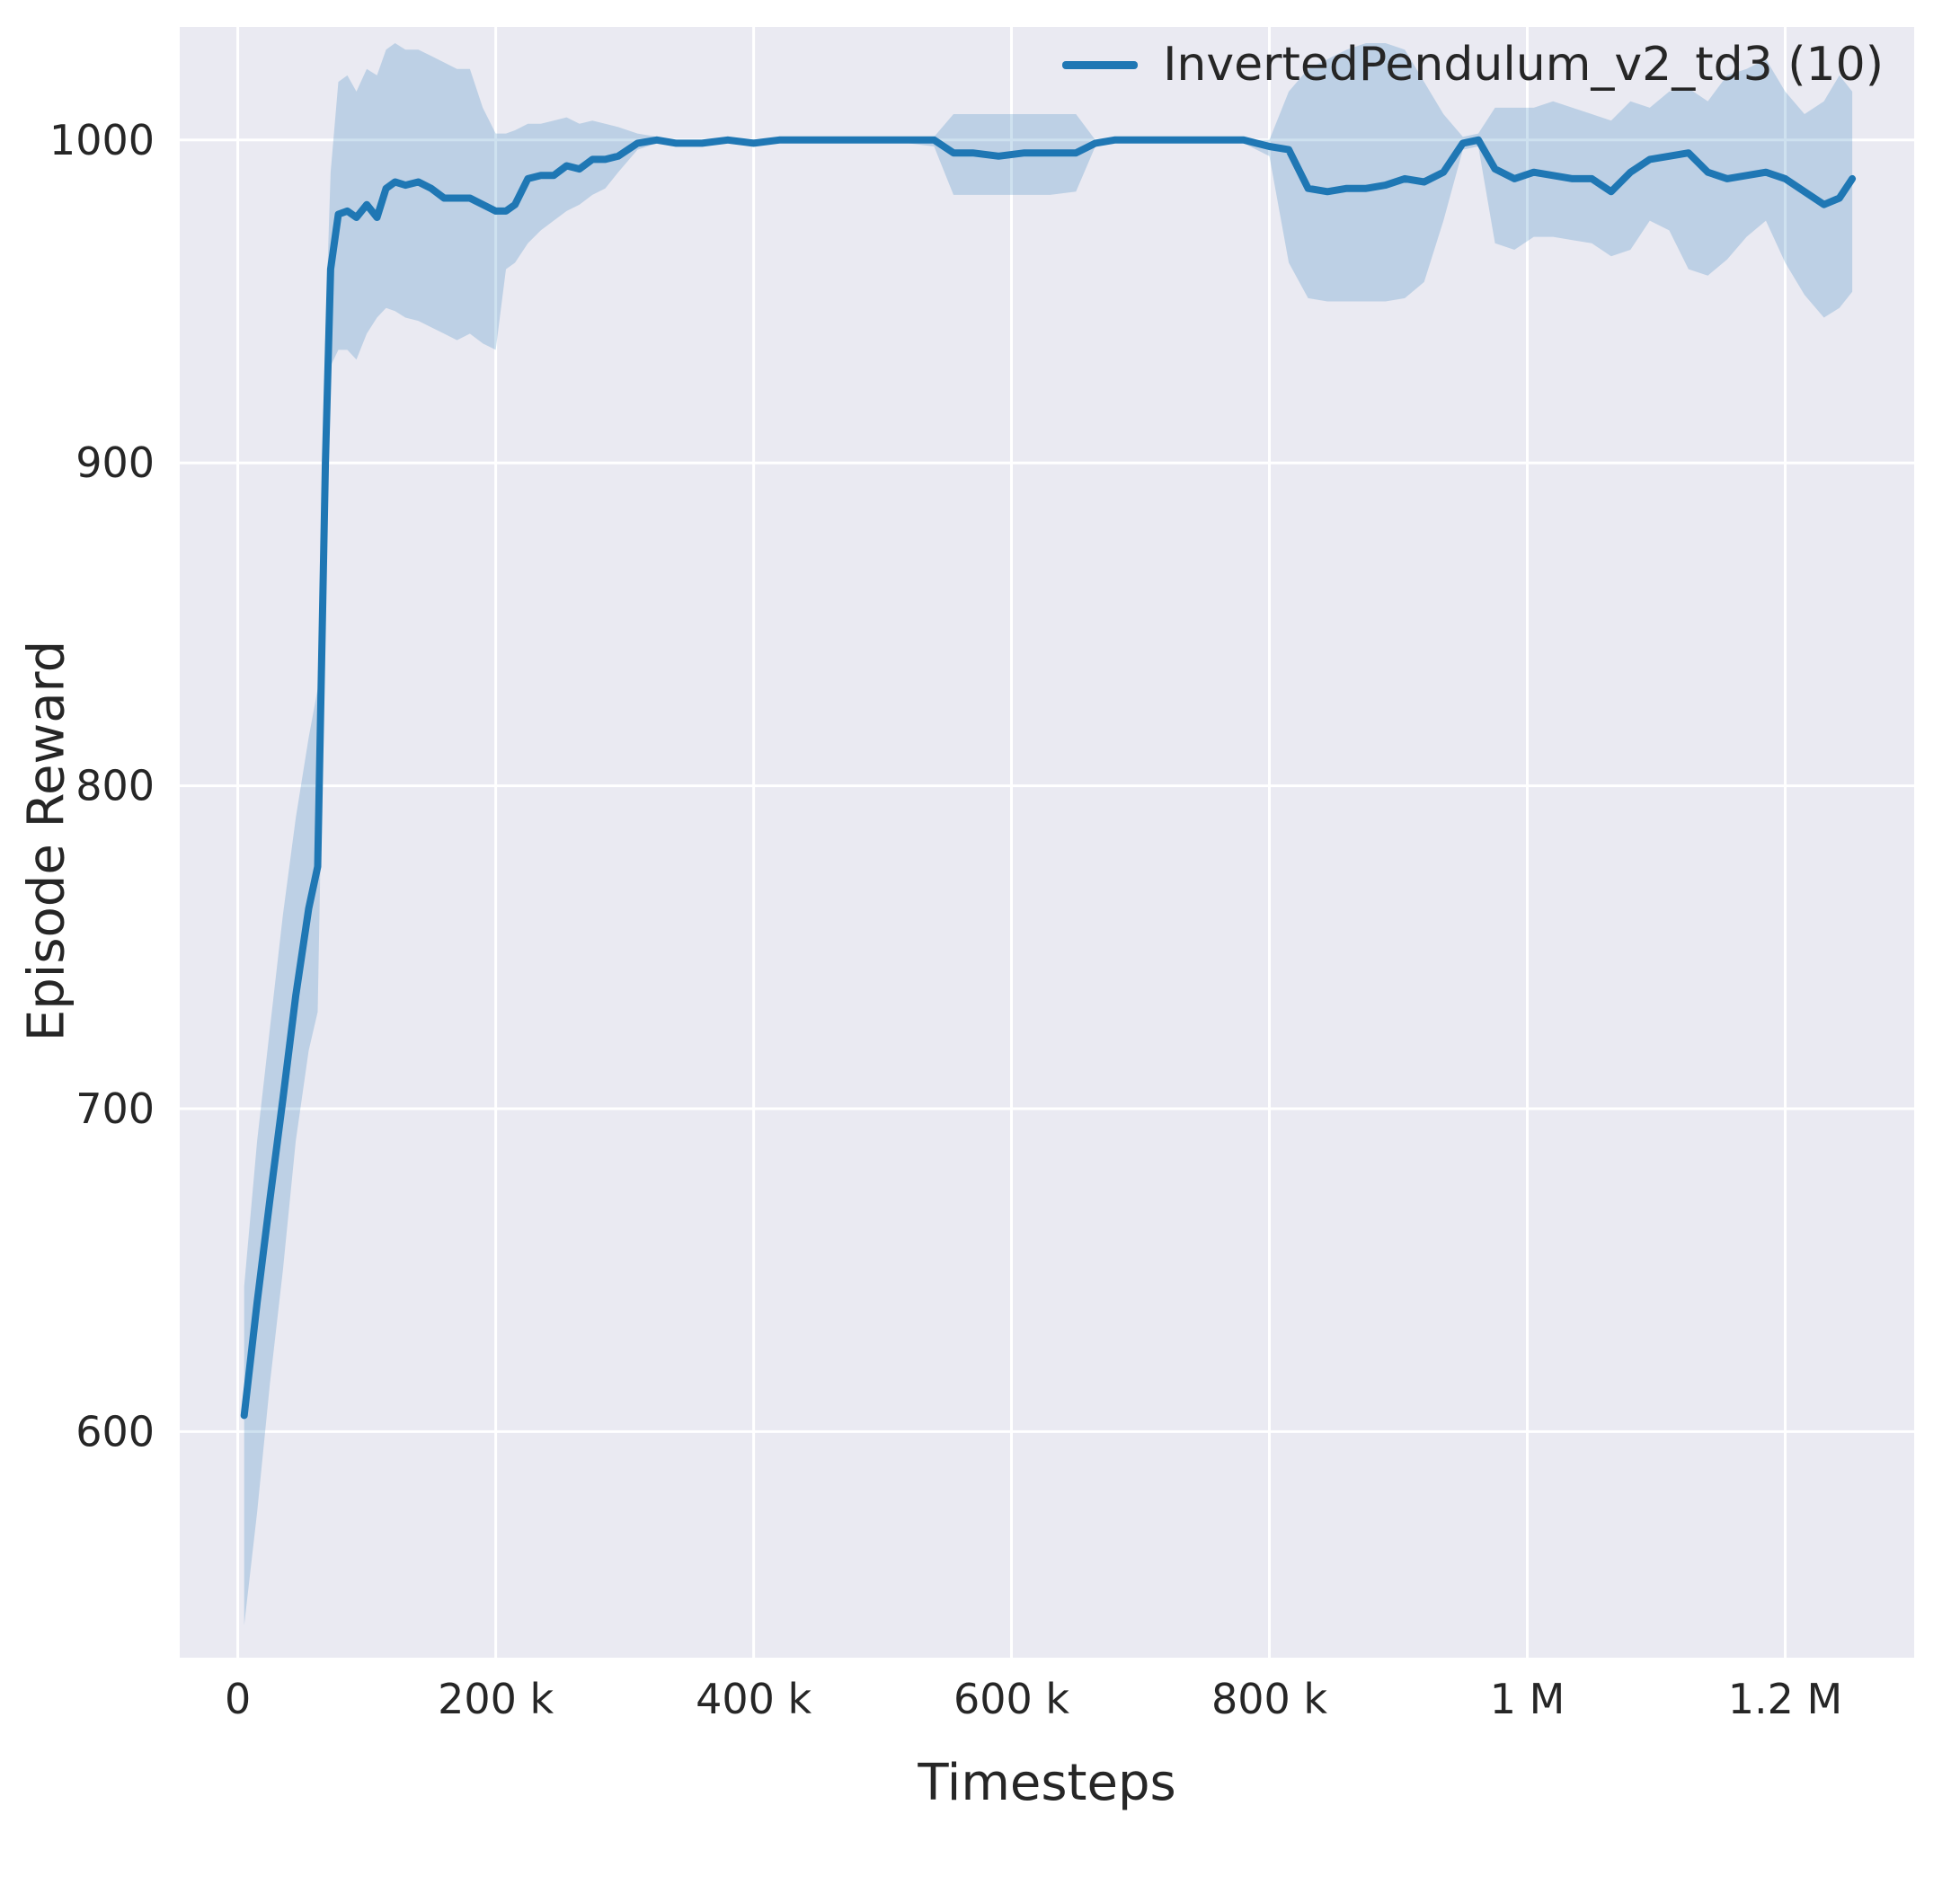 This screenshot has width=1960, height=1885. Describe the element at coordinates (1785, 1699) in the screenshot. I see `x-tick-label: 1.2 M` at that location.